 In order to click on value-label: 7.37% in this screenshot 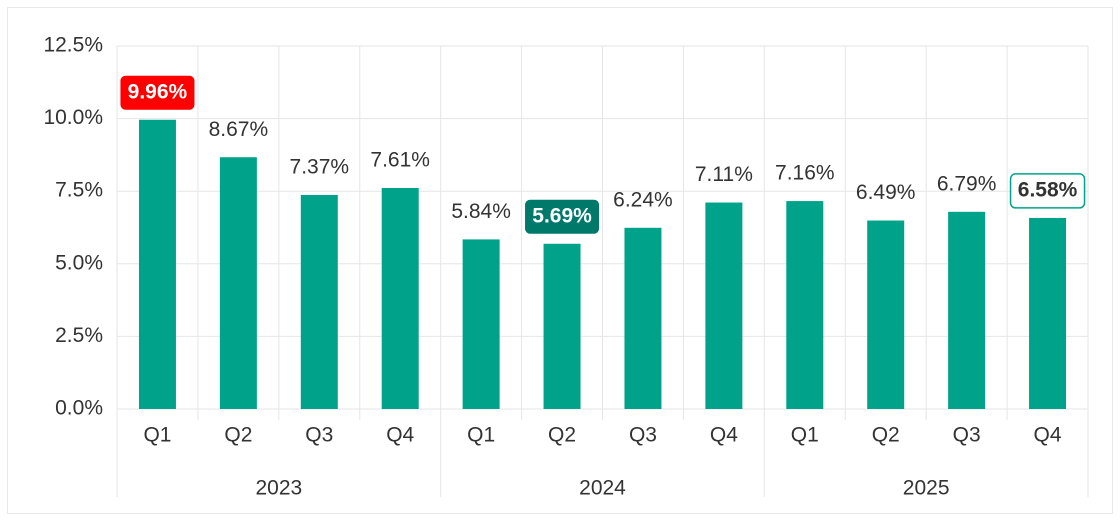, I will do `click(320, 167)`.